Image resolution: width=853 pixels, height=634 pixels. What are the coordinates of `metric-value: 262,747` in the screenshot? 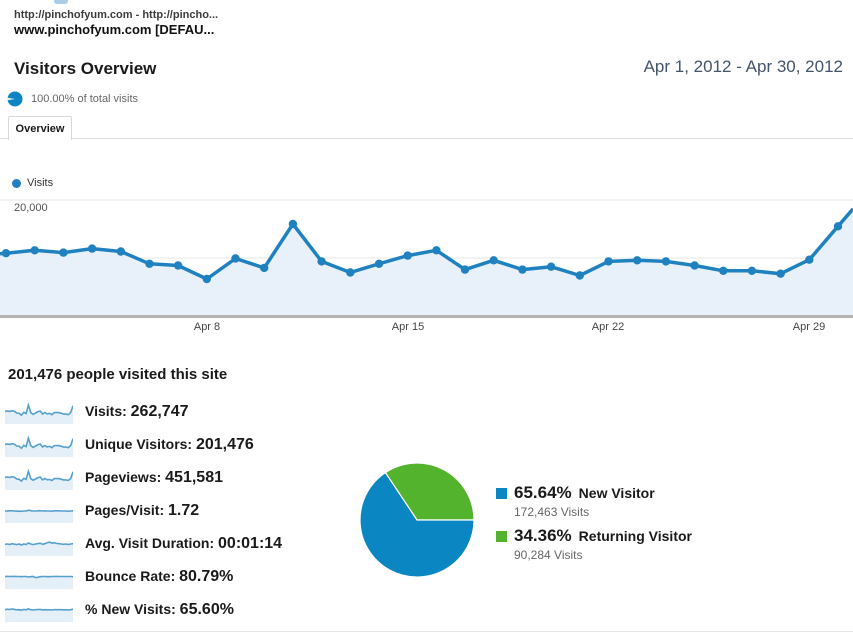 It's located at (159, 411).